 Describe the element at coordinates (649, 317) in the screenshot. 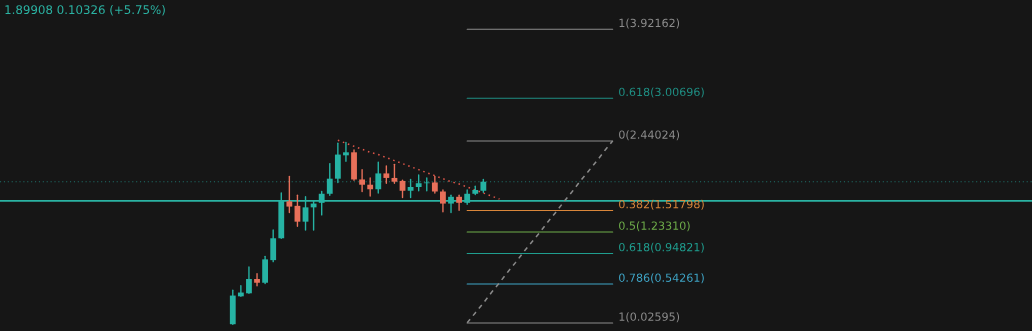

I see `ref-line-label: 1(0.02595)` at that location.